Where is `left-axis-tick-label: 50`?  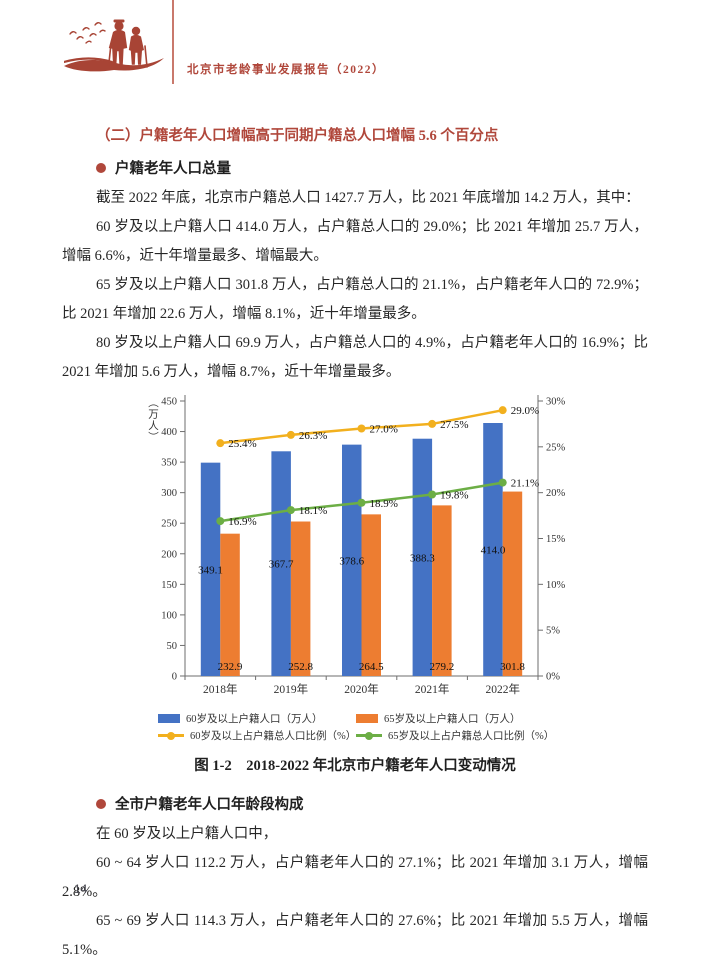
left-axis-tick-label: 50 is located at coordinates (172, 646).